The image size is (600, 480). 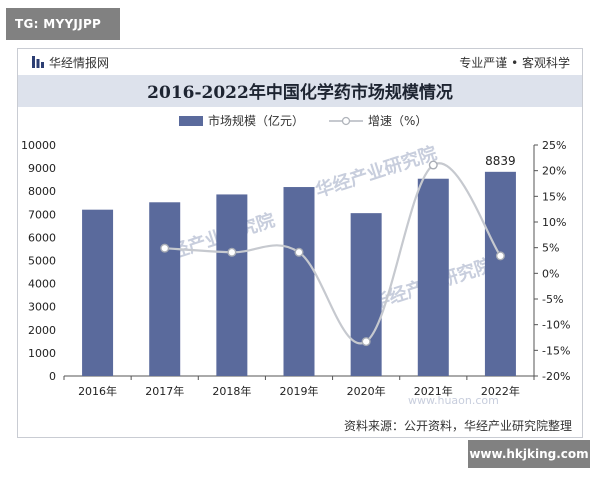 I want to click on y-left-tick-label: 5000, so click(x=42, y=261).